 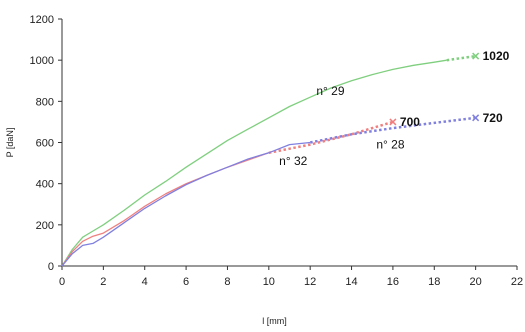 I want to click on x-tick-label: 14, so click(x=351, y=282).